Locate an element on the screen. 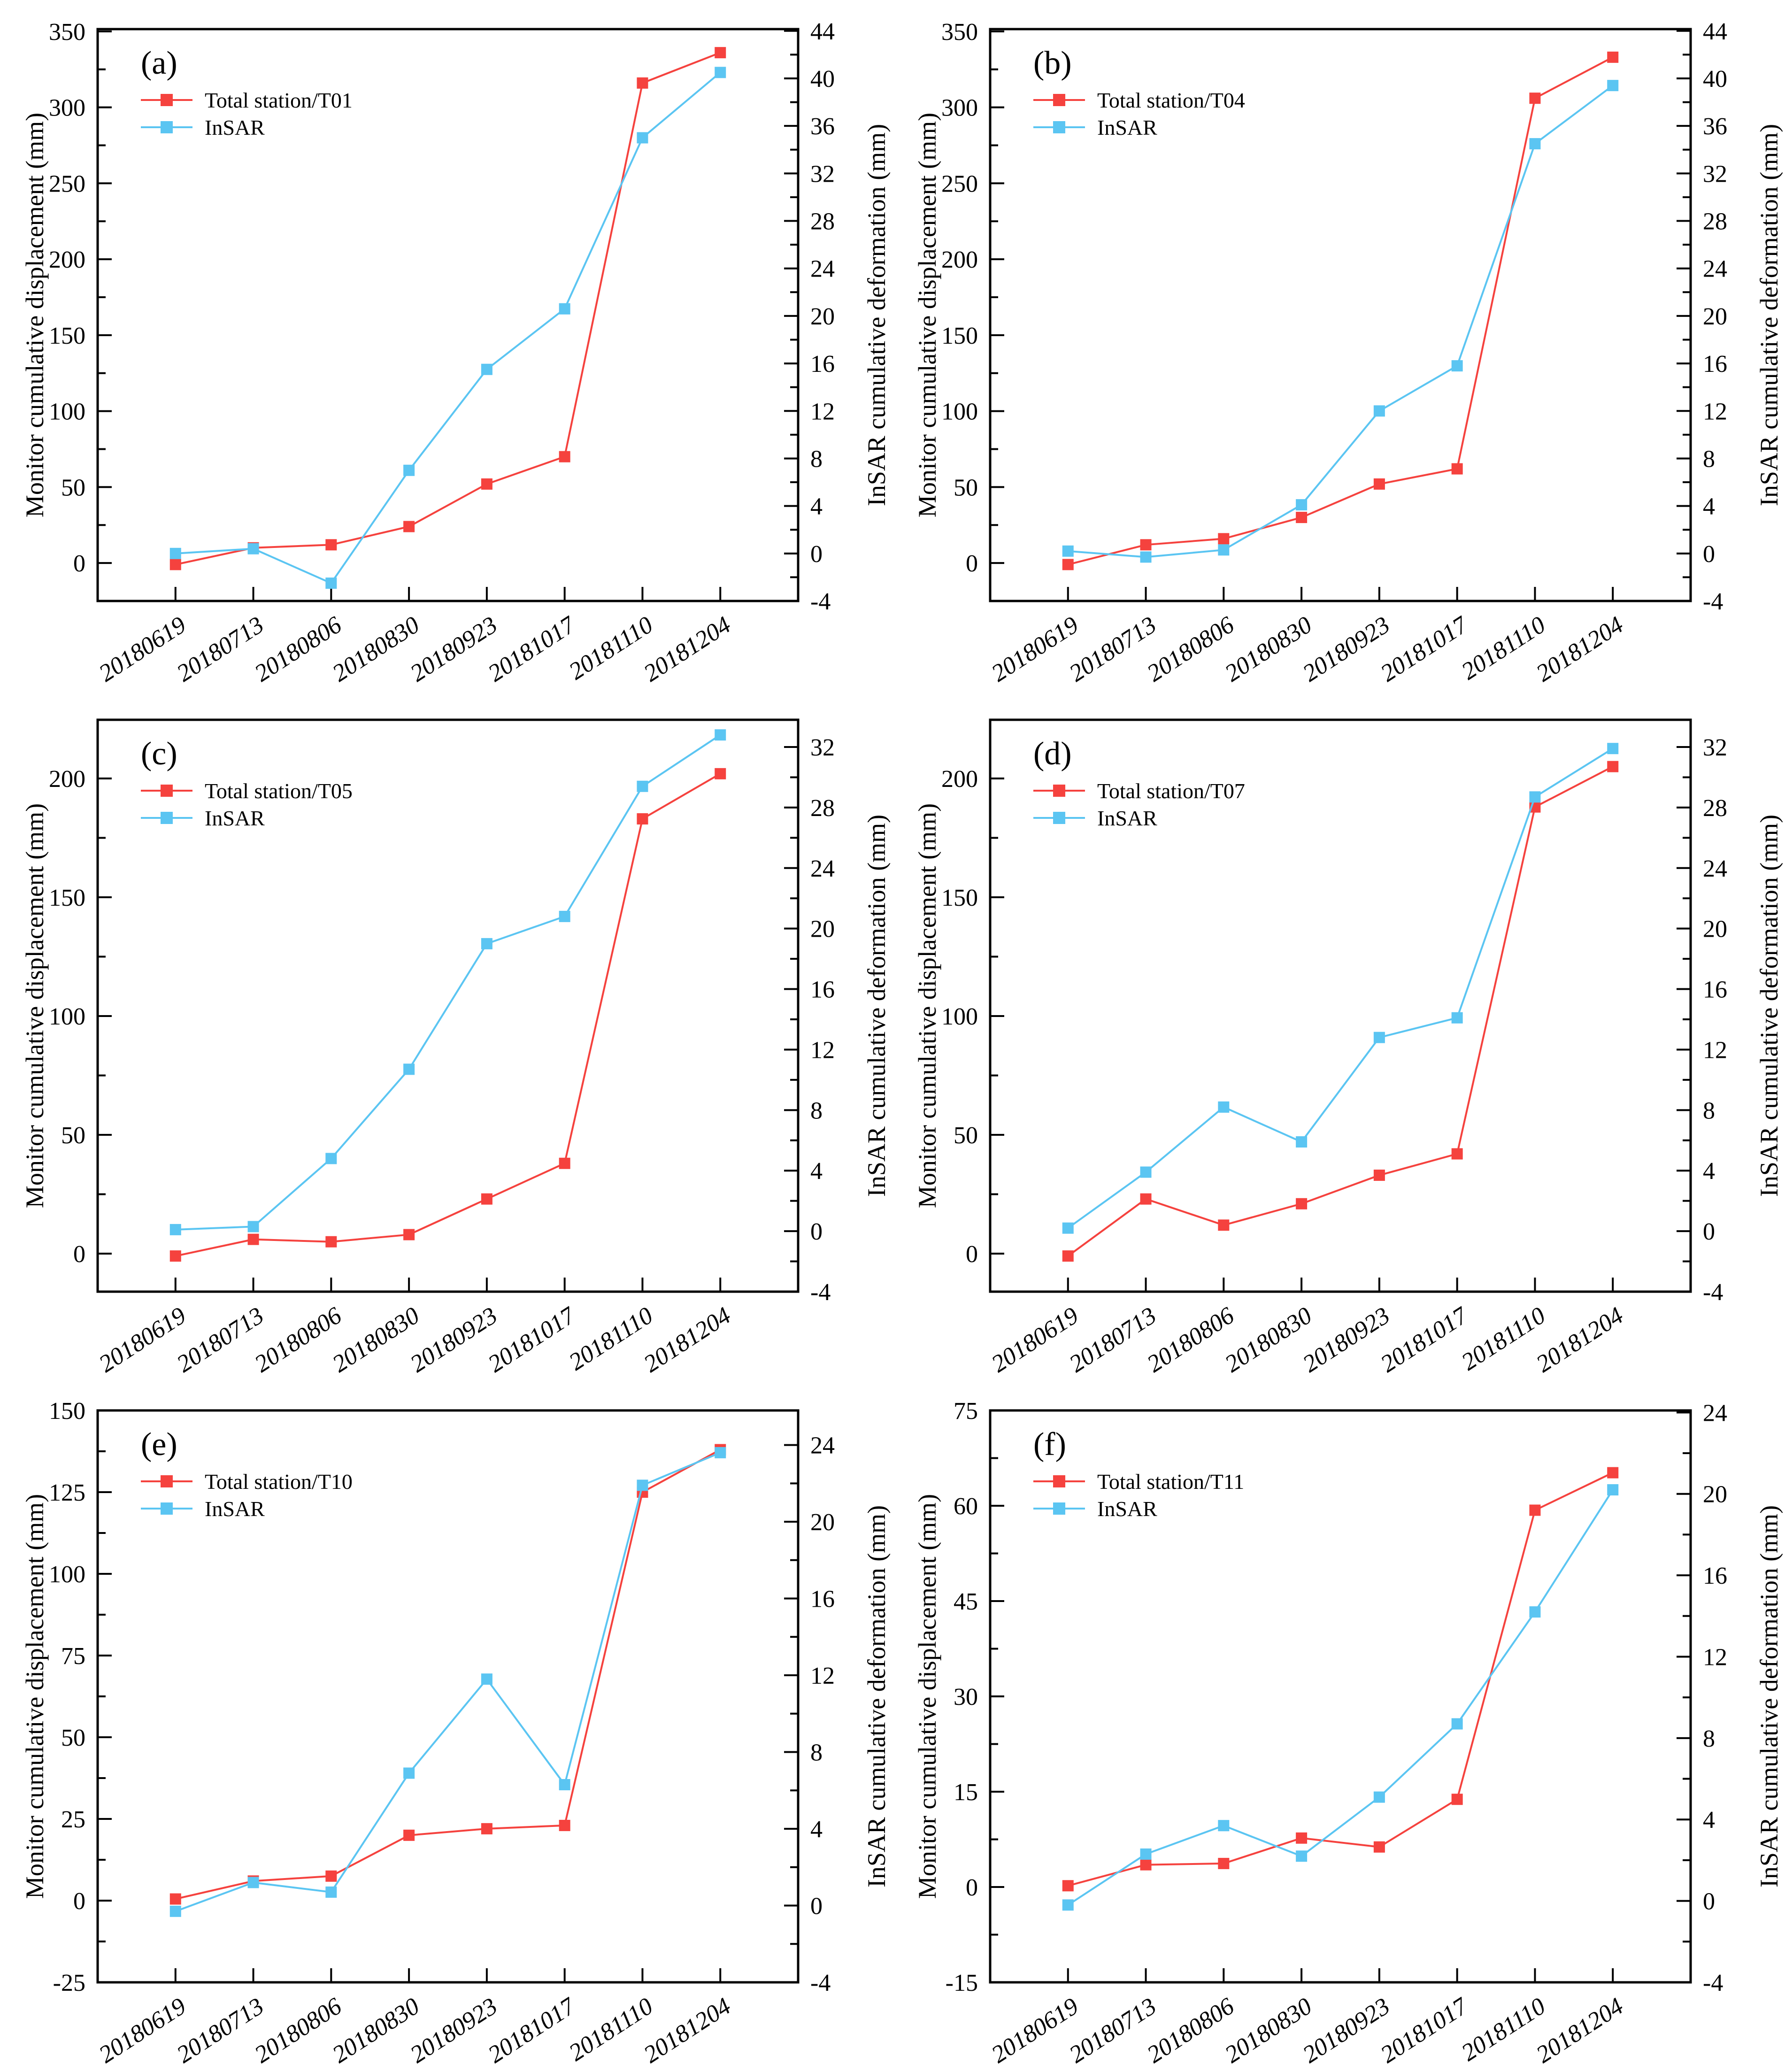 This screenshot has width=1785, height=2072. left-tick-label: 150 is located at coordinates (67, 336).